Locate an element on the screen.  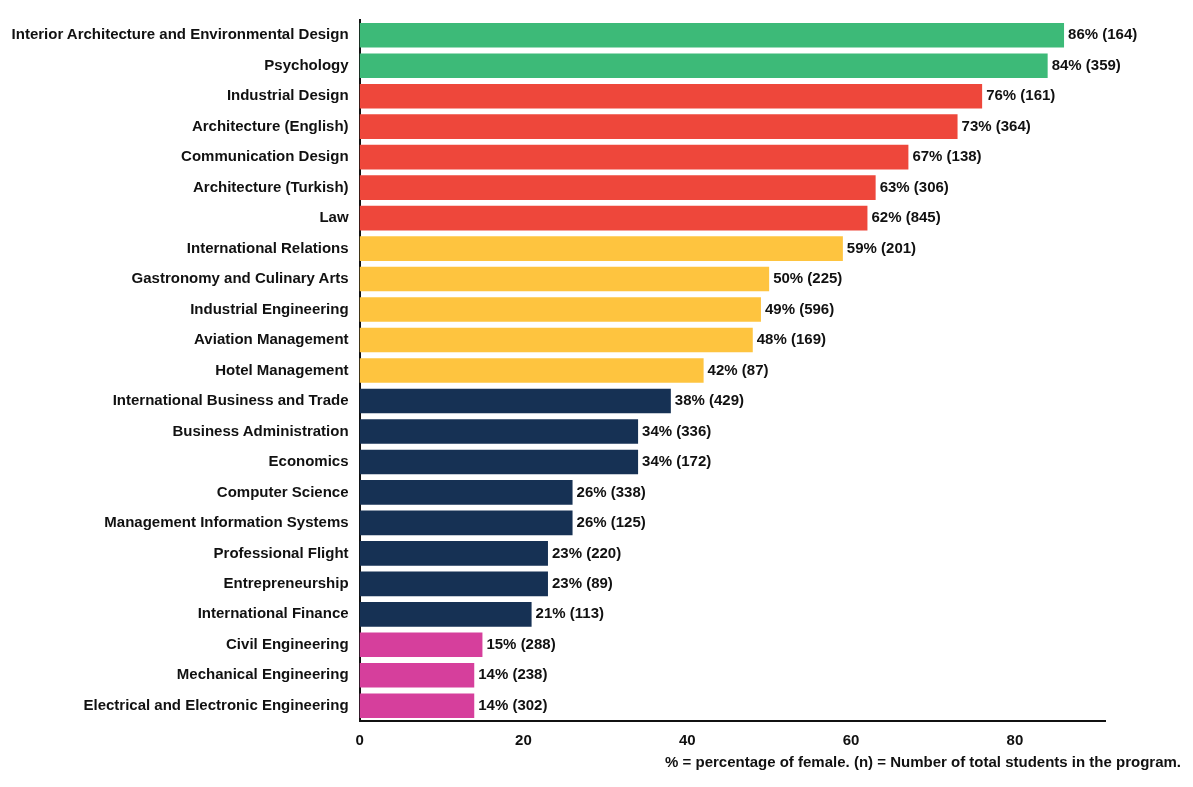
x-tick-label: 40 is located at coordinates (687, 740).